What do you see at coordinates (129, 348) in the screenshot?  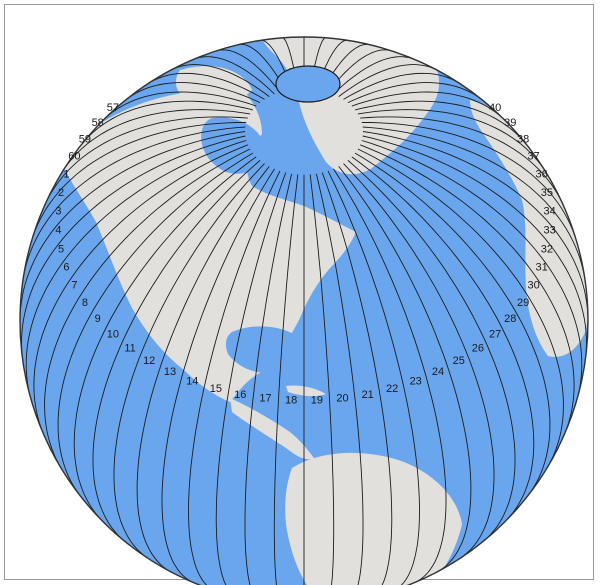 I see `zone-label-11: 11` at bounding box center [129, 348].